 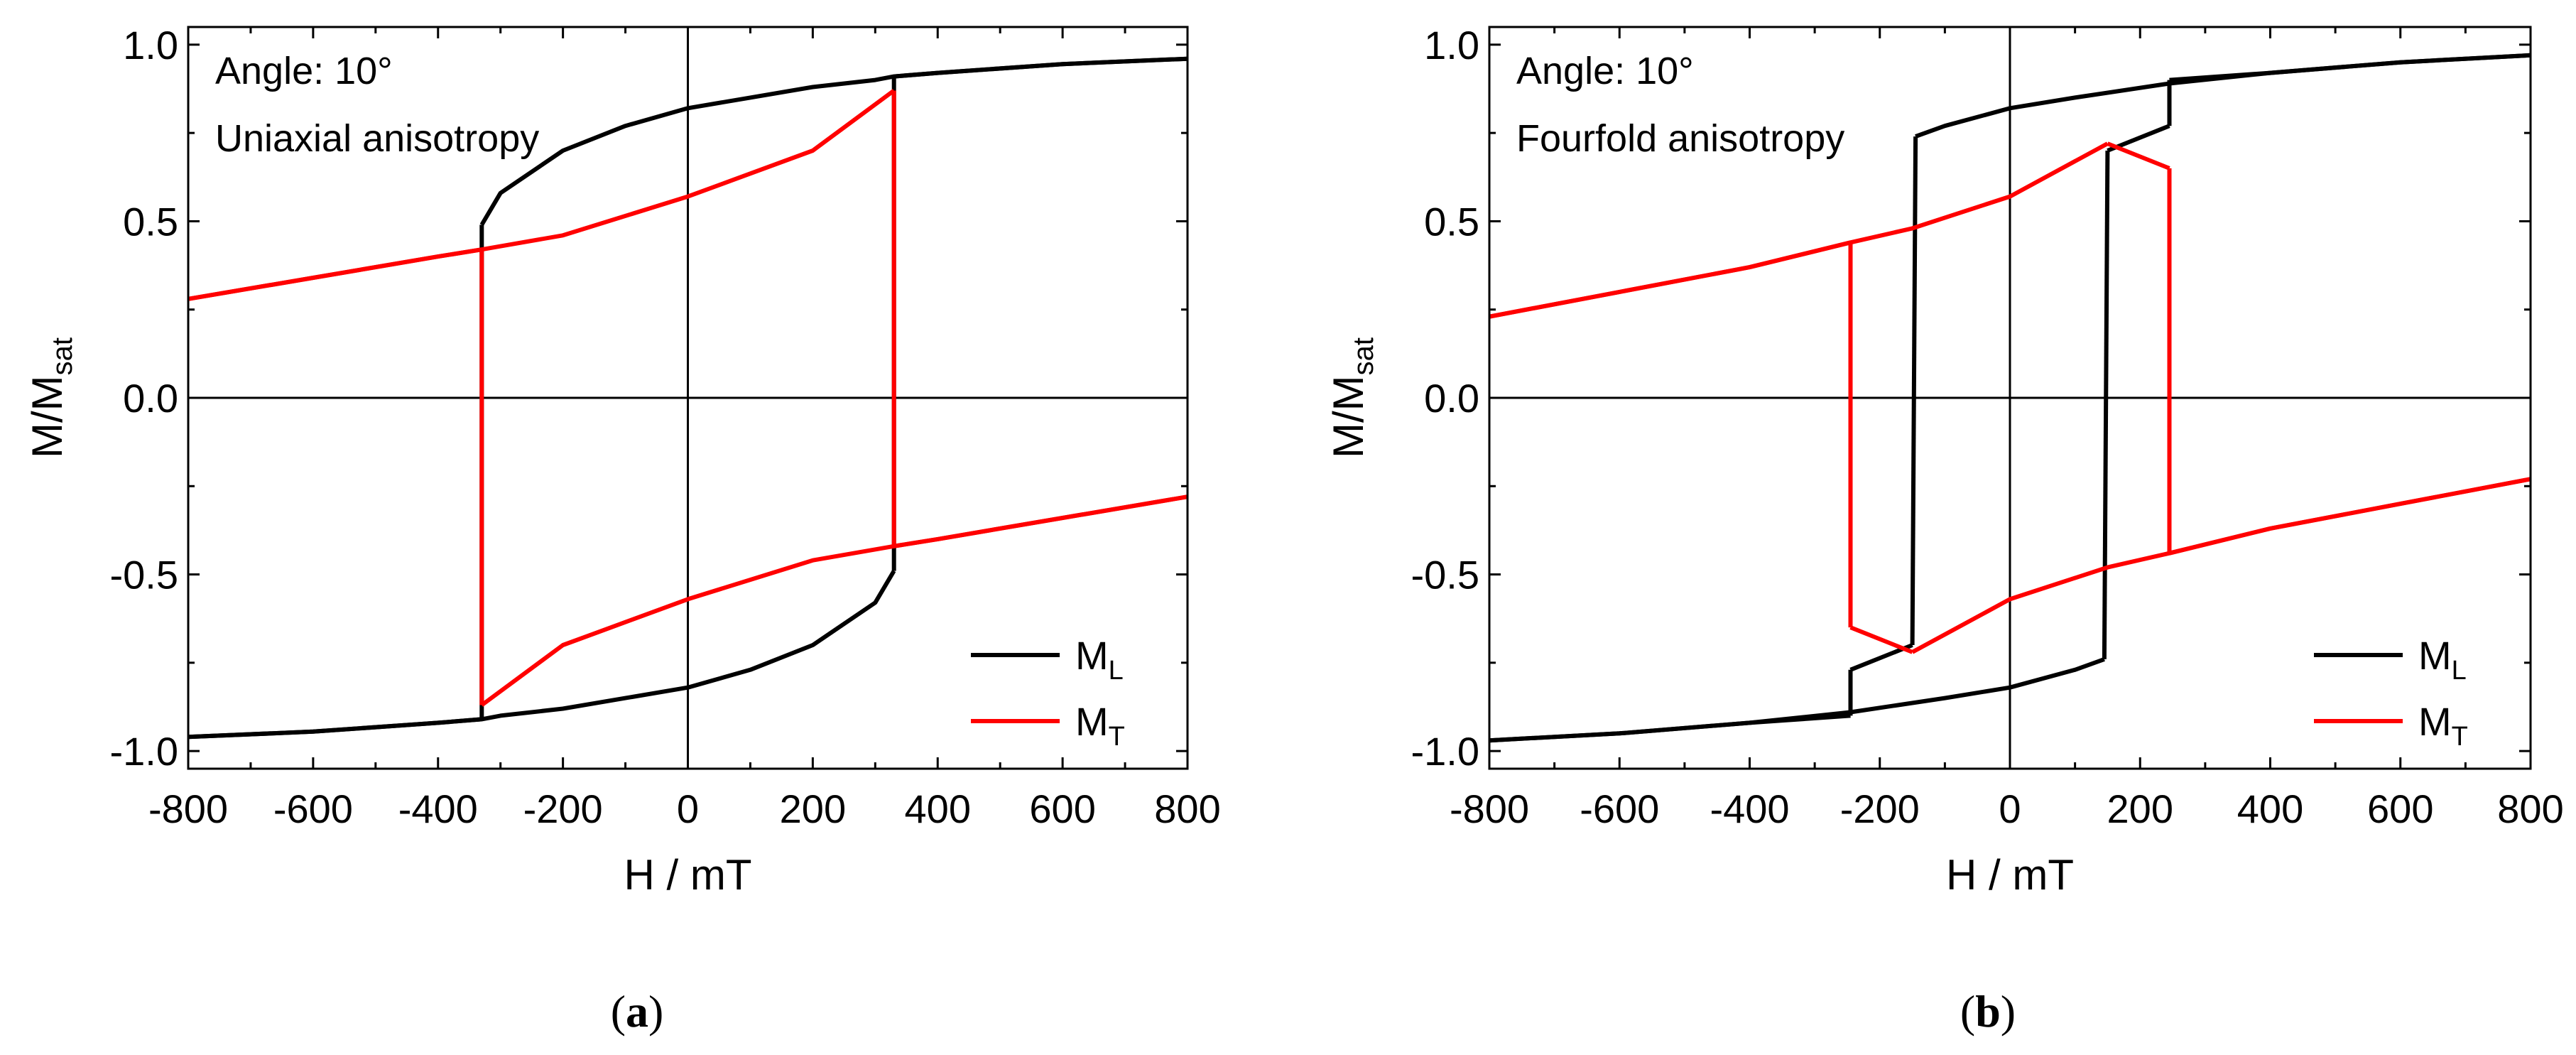 What do you see at coordinates (1680, 138) in the screenshot?
I see `annotation-line-2: Fourfold anisotropy` at bounding box center [1680, 138].